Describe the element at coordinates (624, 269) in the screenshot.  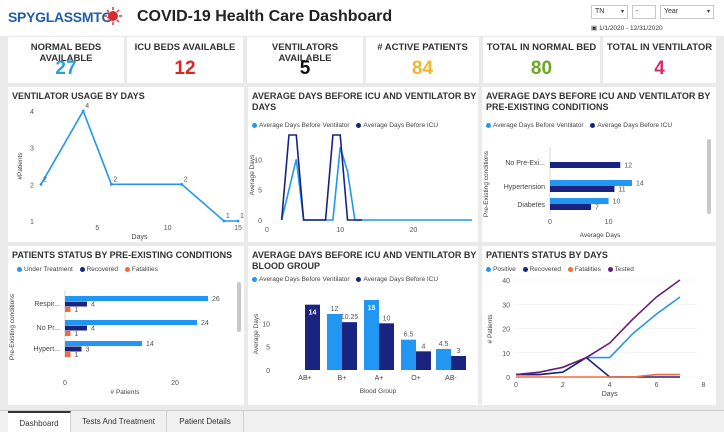
I see `legend-label: Tested` at that location.